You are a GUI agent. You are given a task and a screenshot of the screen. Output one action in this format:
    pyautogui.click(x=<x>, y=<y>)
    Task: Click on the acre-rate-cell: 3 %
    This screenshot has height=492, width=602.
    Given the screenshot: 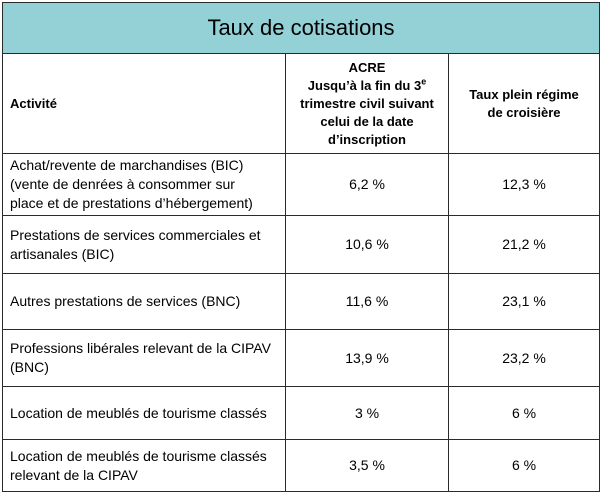 What is the action you would take?
    pyautogui.click(x=367, y=413)
    